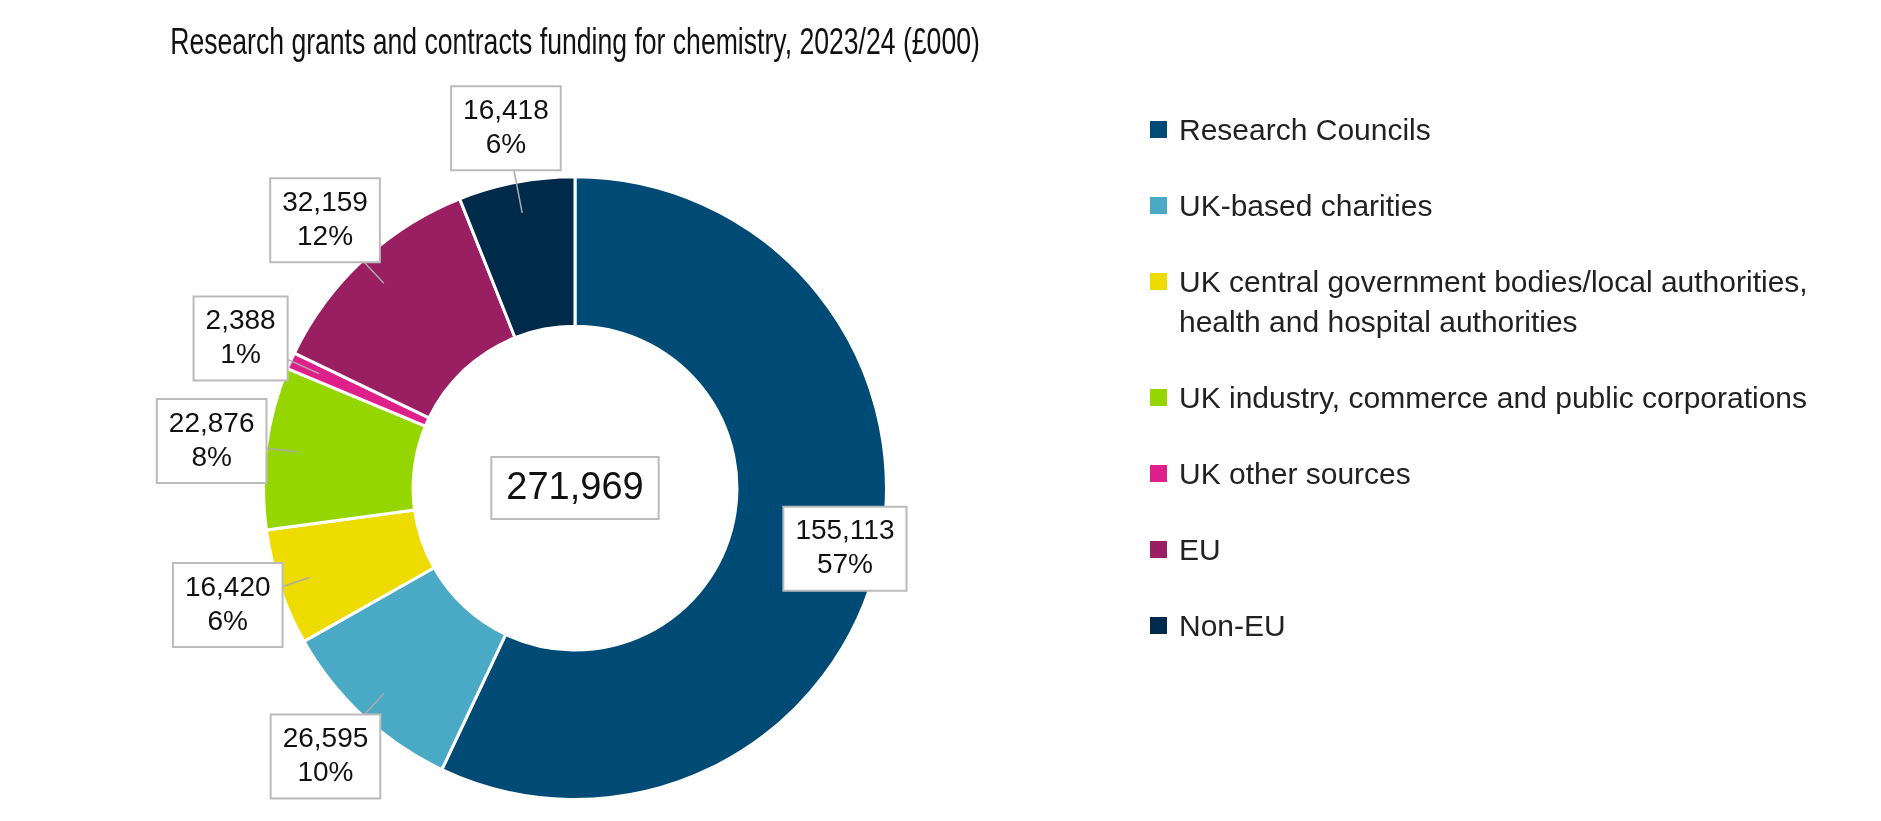  Describe the element at coordinates (325, 218) in the screenshot. I see `data-label: 32,159 12%` at that location.